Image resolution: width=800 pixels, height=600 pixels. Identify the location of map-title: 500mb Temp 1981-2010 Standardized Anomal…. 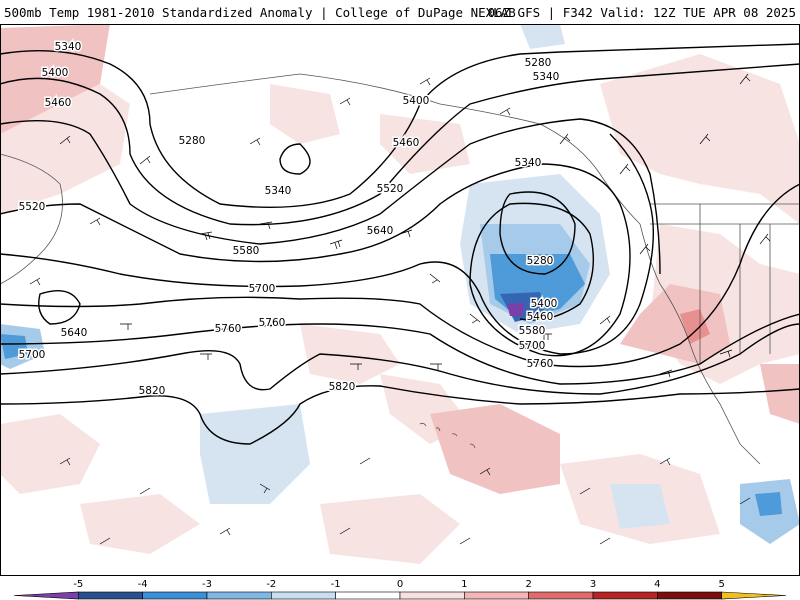
(260, 12).